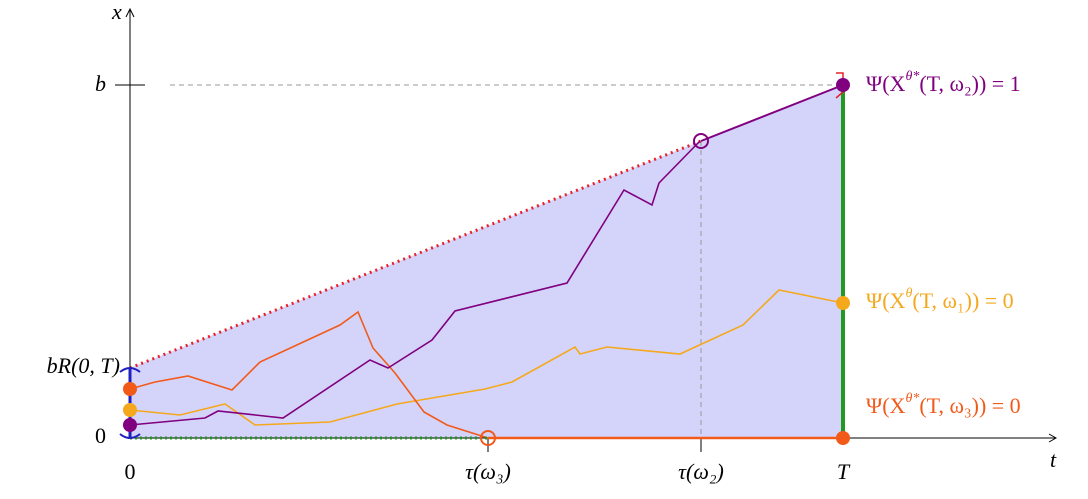  Describe the element at coordinates (1053, 459) in the screenshot. I see `x-axis-label: t` at that location.